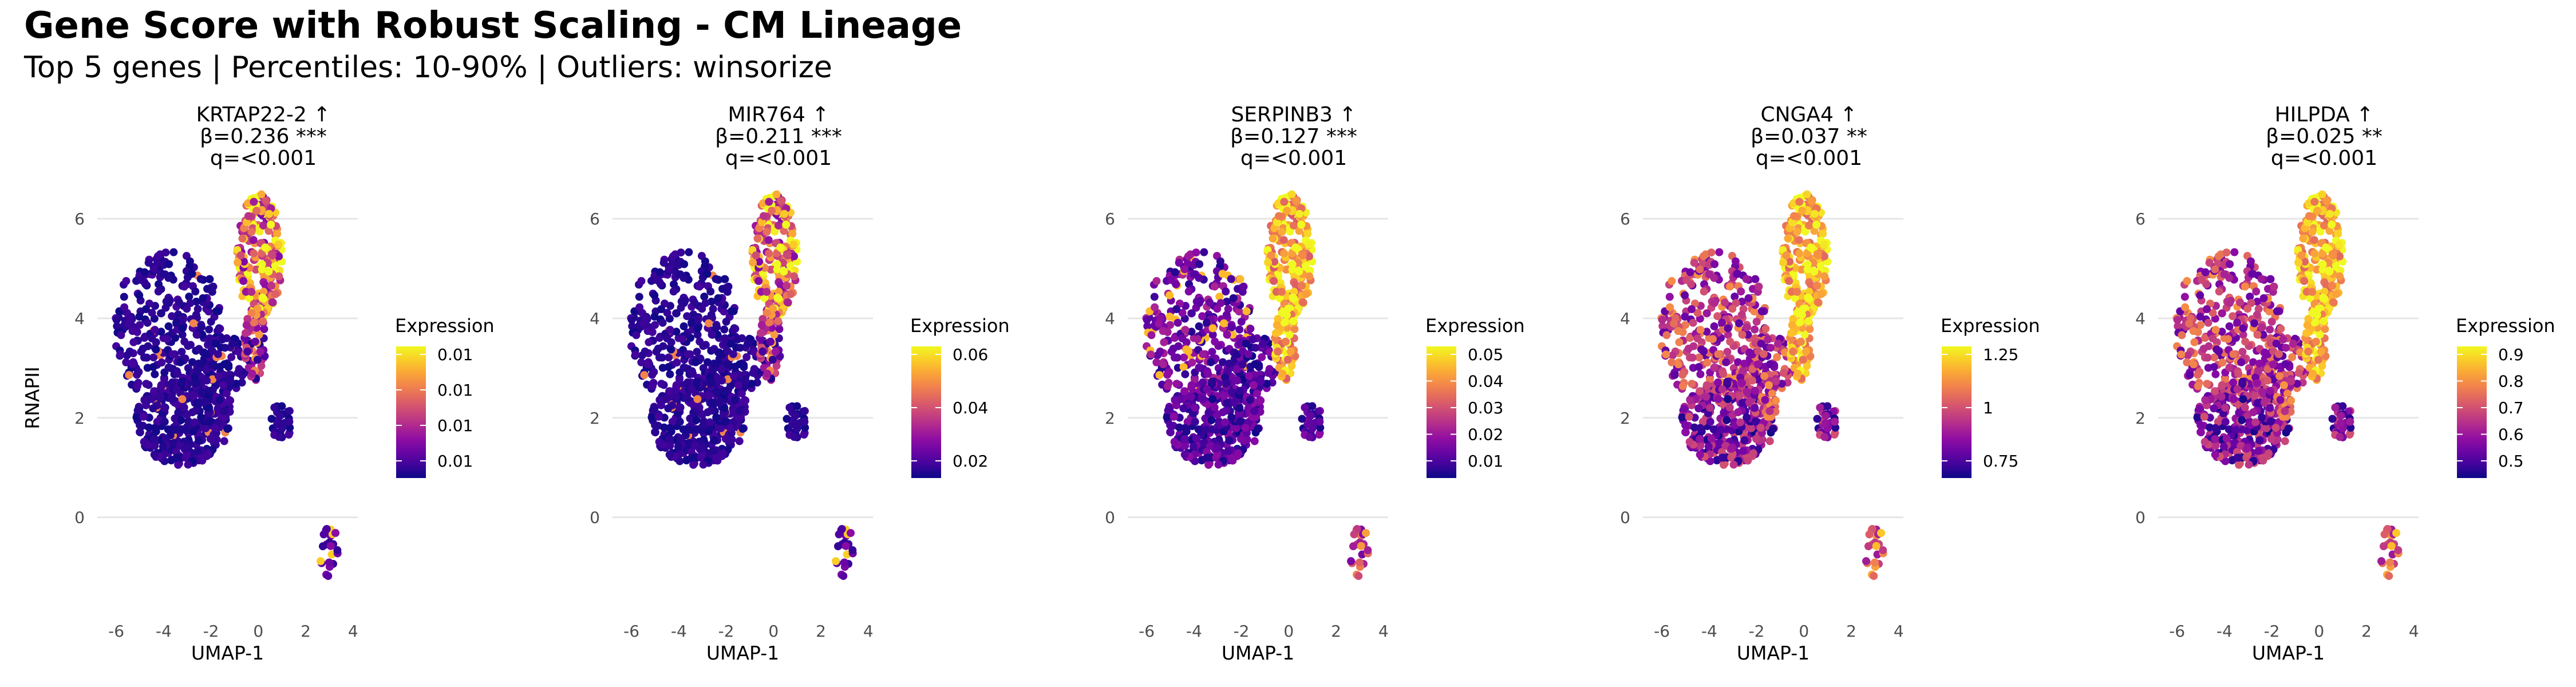 The height and width of the screenshot is (687, 2576). What do you see at coordinates (1625, 319) in the screenshot?
I see `y-tick-label: 4` at bounding box center [1625, 319].